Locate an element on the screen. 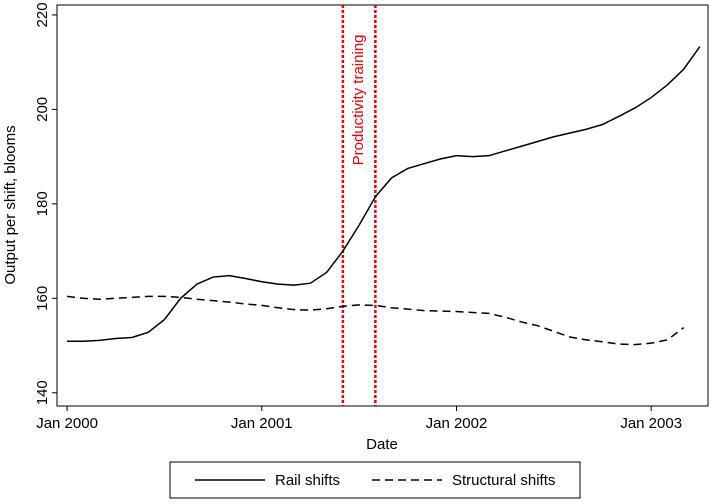 The image size is (711, 504). x-axis-title: Date is located at coordinates (382, 444).